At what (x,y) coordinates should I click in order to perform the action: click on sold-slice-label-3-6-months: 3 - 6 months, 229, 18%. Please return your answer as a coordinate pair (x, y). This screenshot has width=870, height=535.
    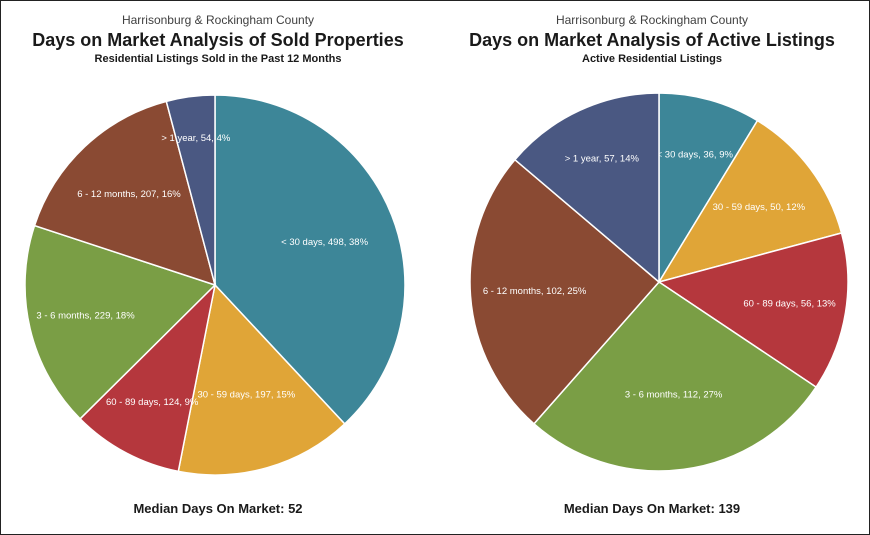
    Looking at the image, I should click on (85, 316).